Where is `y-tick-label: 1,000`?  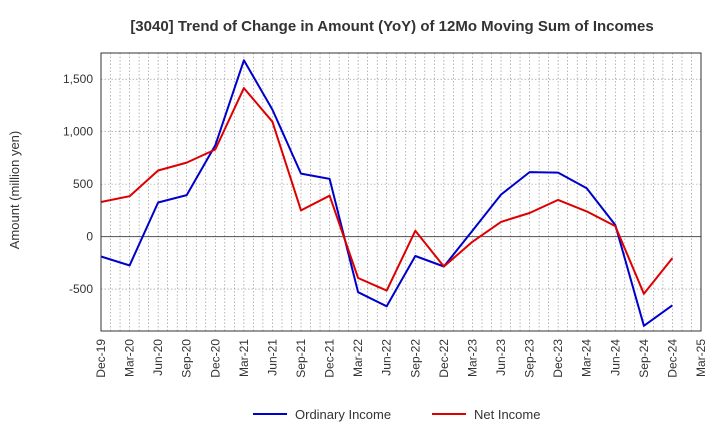
y-tick-label: 1,000 is located at coordinates (78, 132).